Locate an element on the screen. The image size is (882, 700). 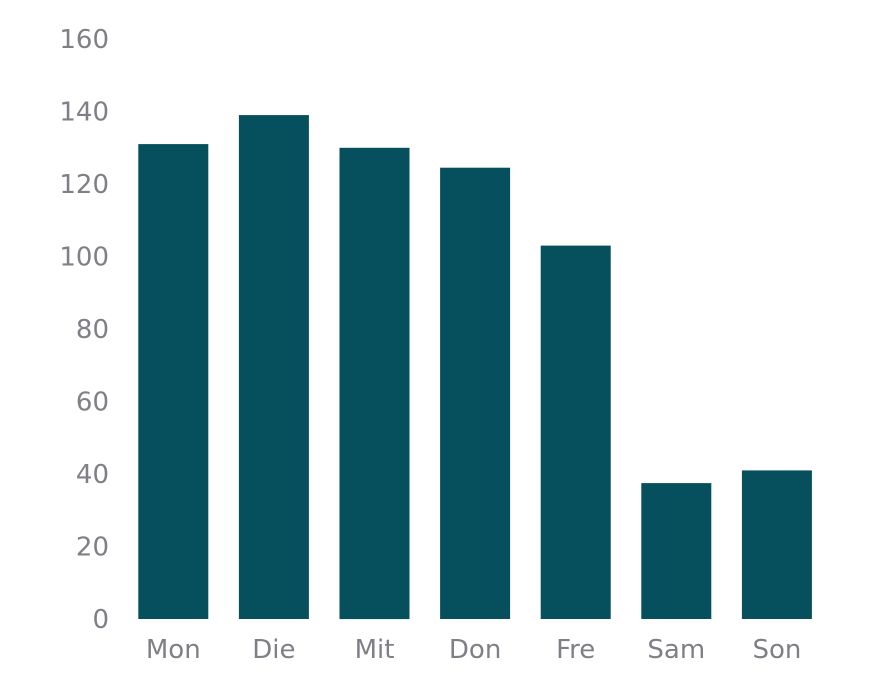
bar-don is located at coordinates (475, 393).